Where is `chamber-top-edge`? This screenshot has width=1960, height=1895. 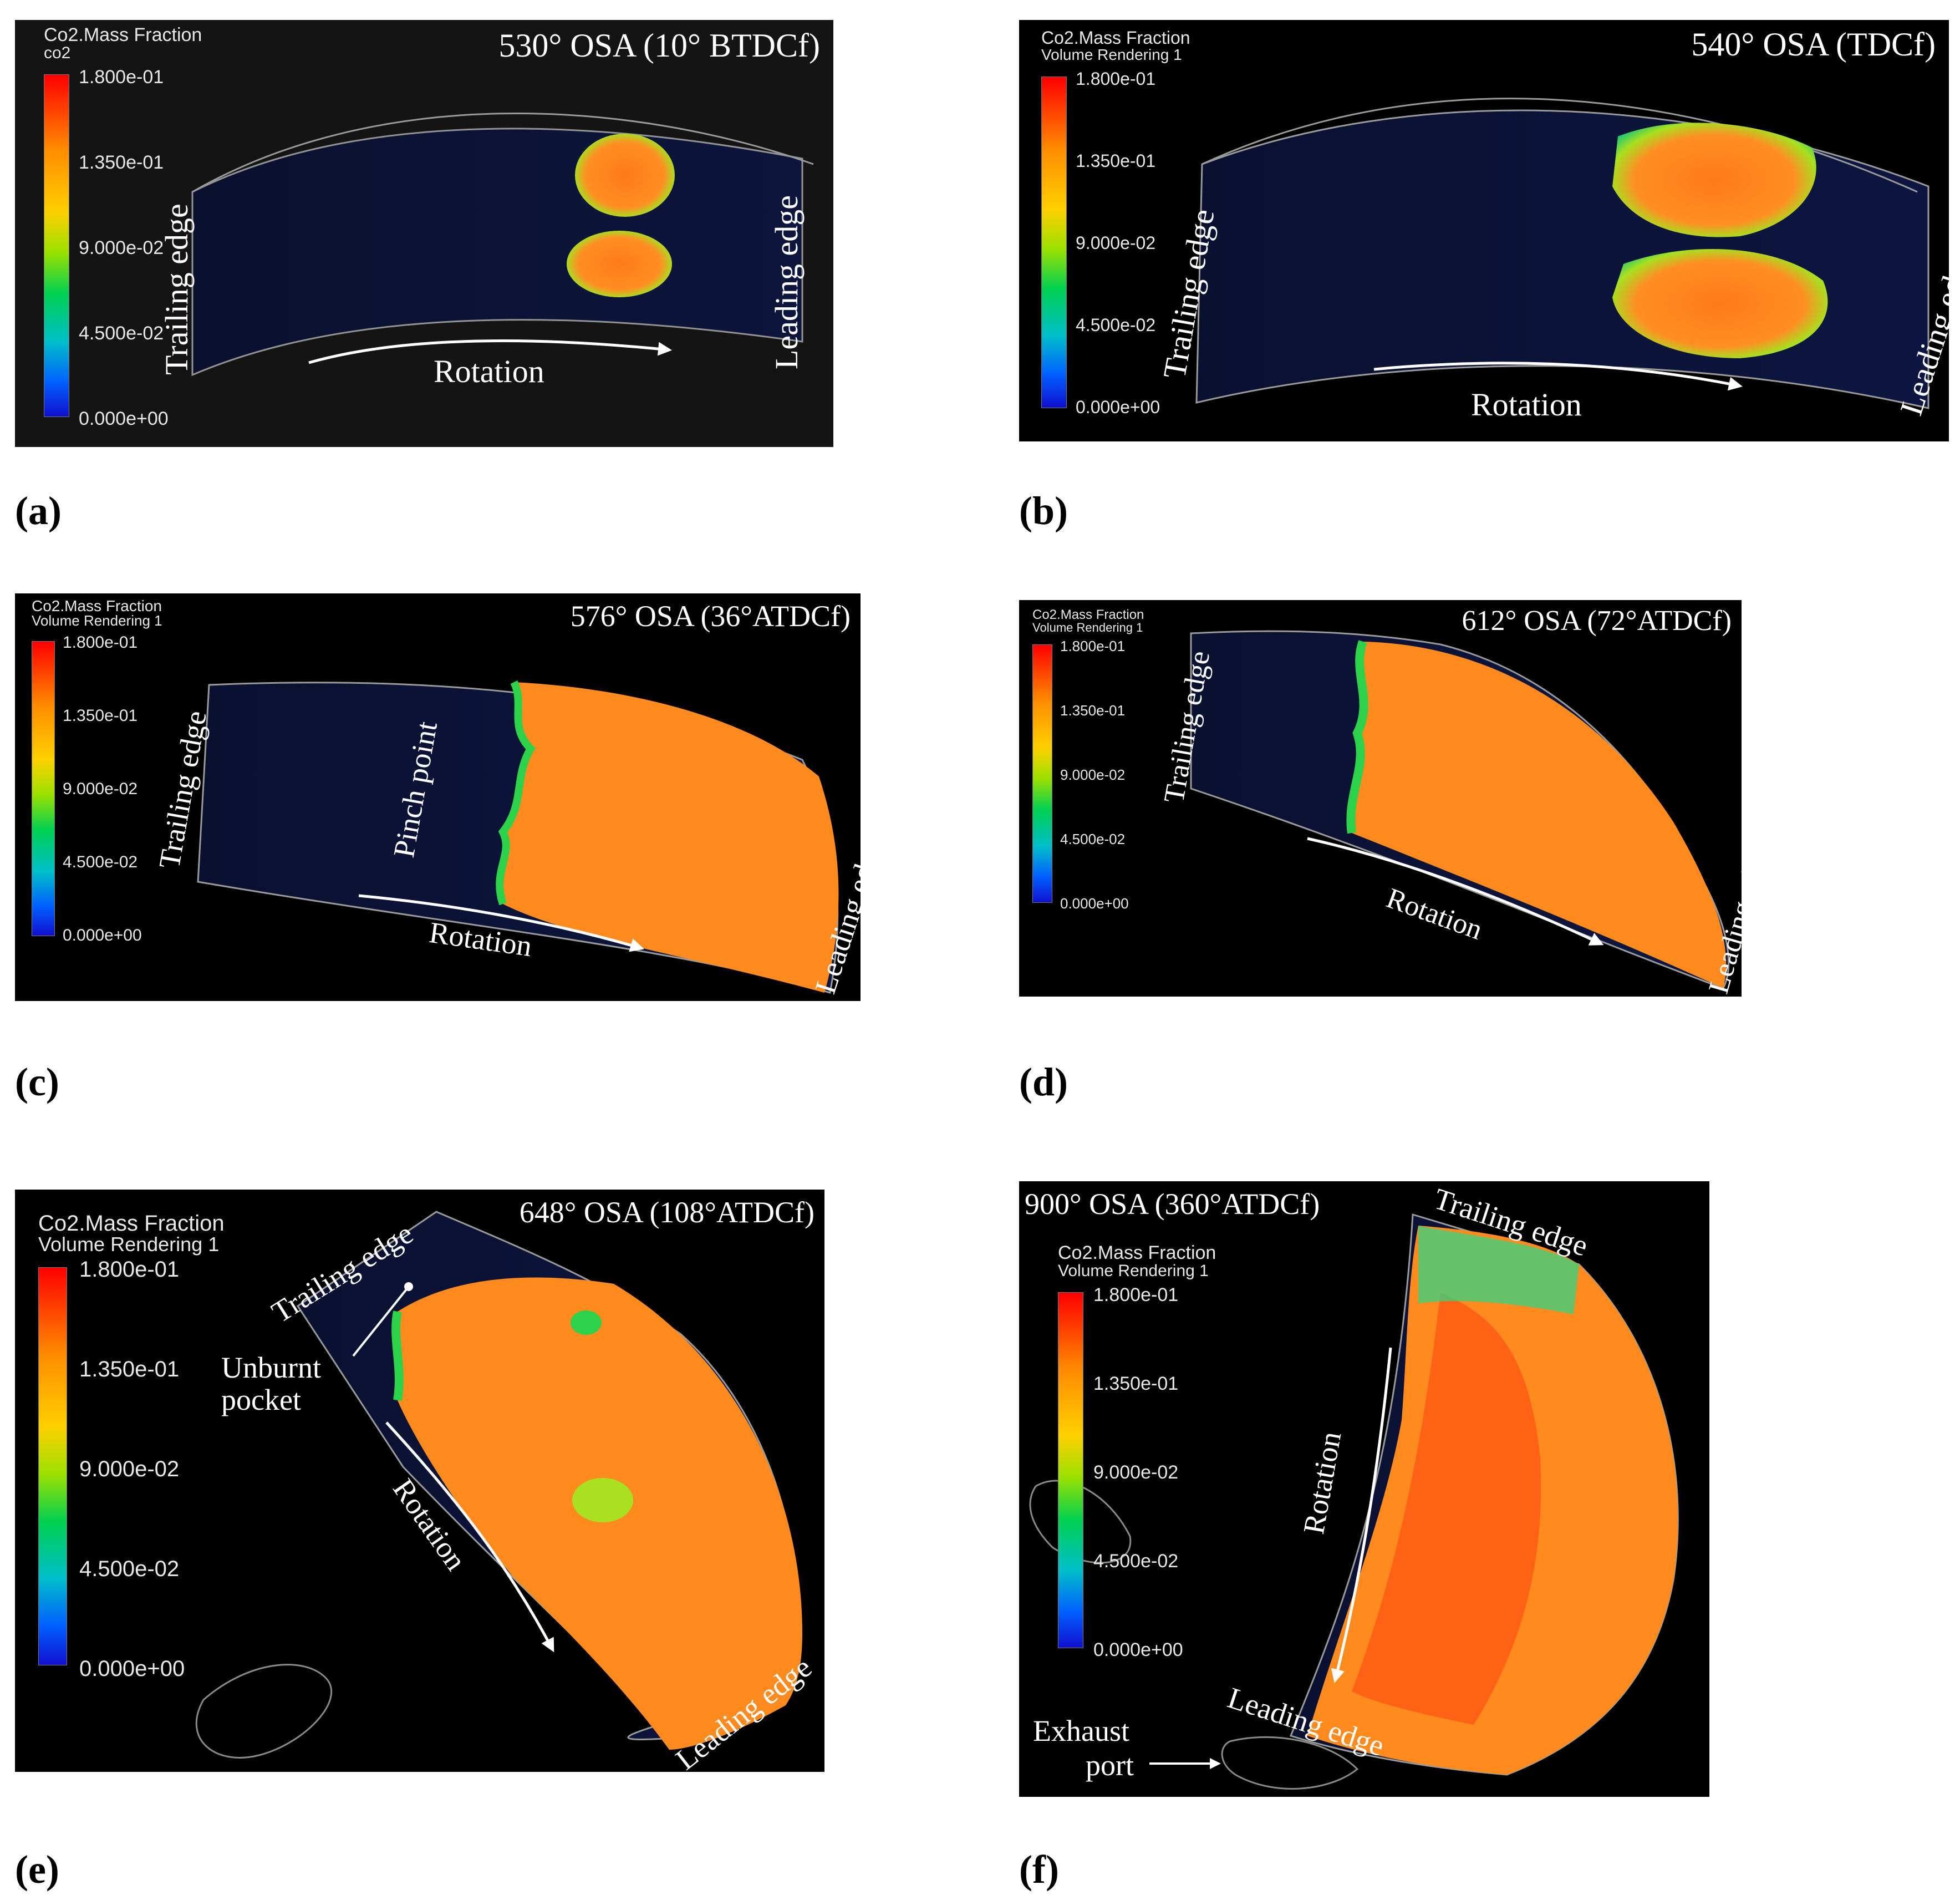
chamber-top-edge is located at coordinates (503, 153).